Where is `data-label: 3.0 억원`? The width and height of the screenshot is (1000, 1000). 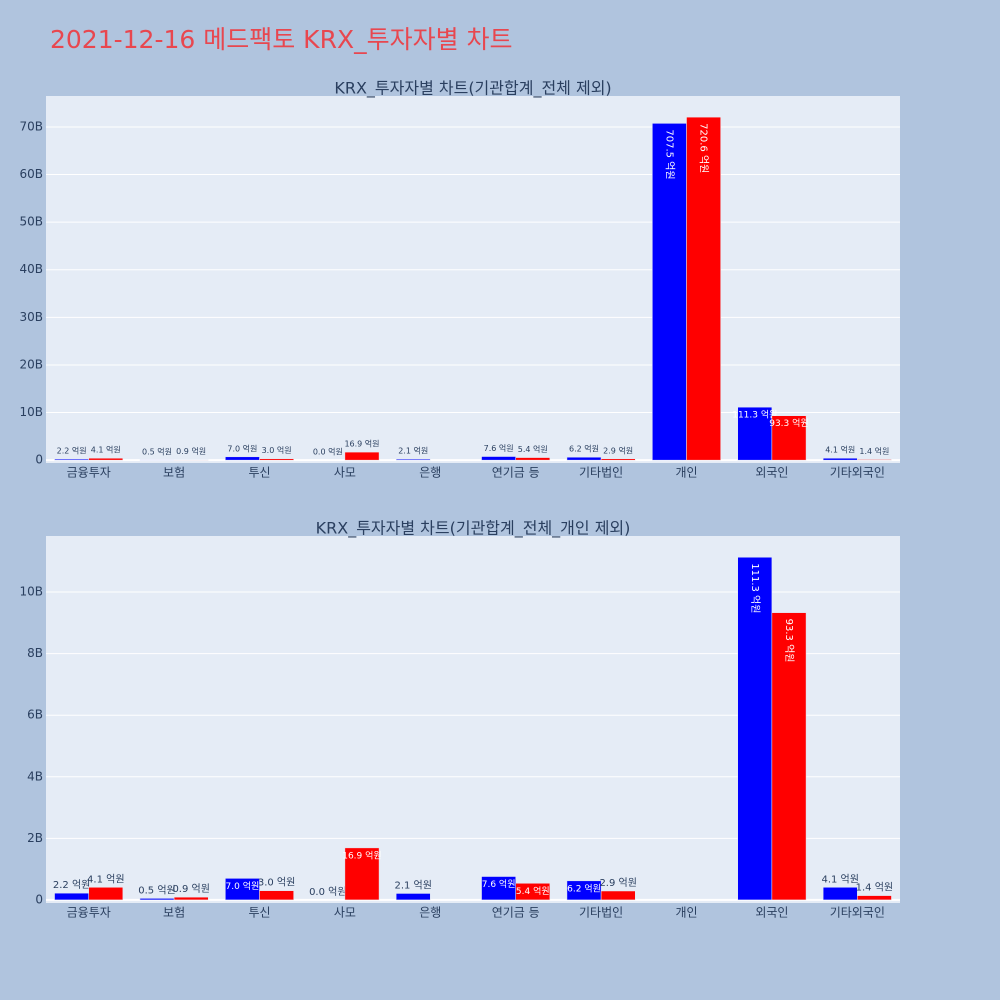
data-label: 3.0 억원 is located at coordinates (276, 883).